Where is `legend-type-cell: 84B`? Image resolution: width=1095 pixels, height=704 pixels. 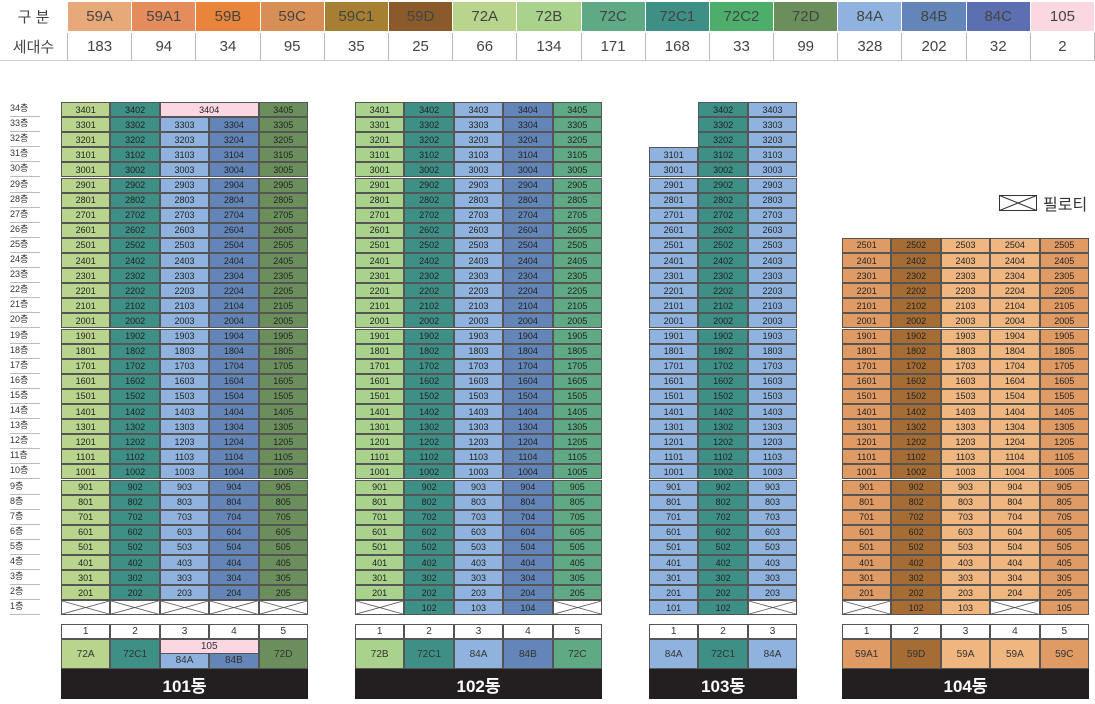
legend-type-cell: 84B is located at coordinates (934, 16).